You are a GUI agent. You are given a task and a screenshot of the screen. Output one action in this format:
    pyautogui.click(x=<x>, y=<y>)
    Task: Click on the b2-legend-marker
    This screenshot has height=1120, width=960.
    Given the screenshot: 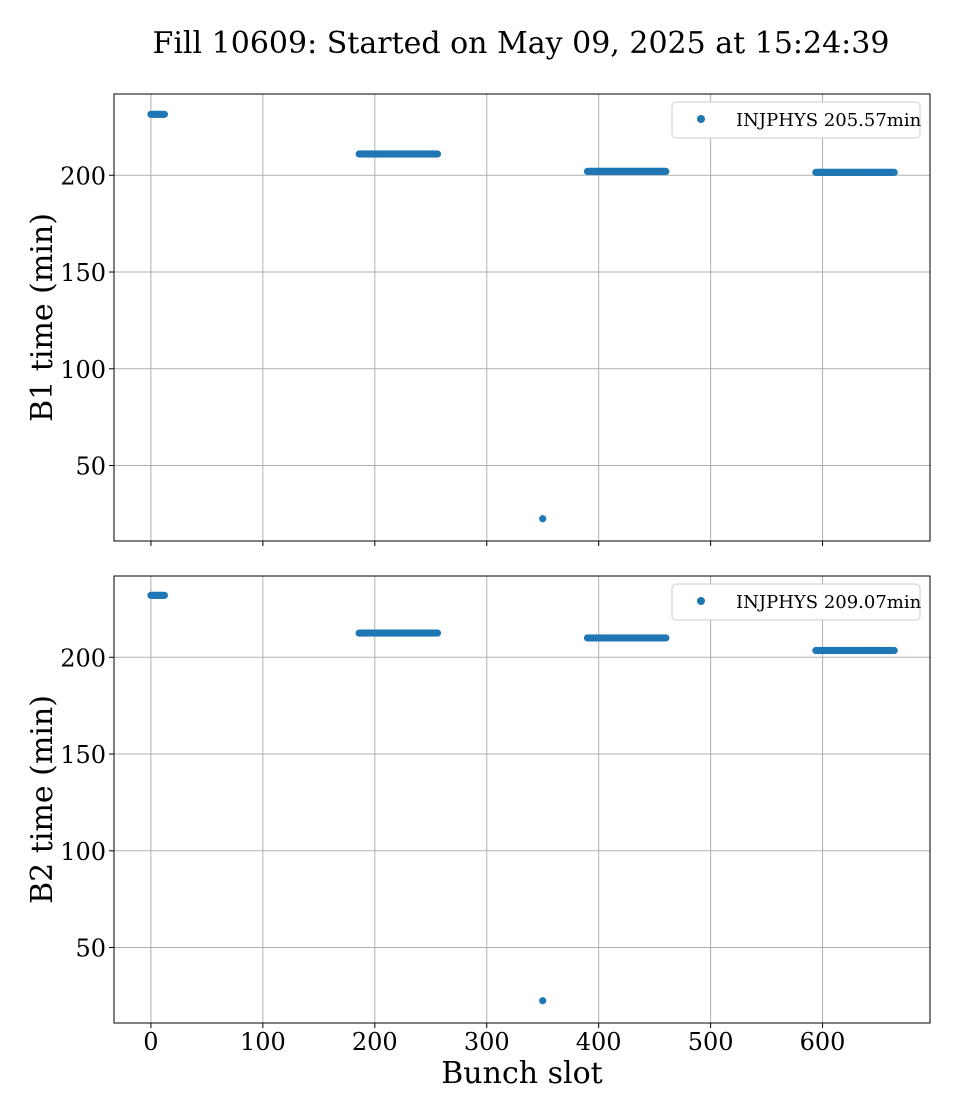 What is the action you would take?
    pyautogui.click(x=701, y=601)
    